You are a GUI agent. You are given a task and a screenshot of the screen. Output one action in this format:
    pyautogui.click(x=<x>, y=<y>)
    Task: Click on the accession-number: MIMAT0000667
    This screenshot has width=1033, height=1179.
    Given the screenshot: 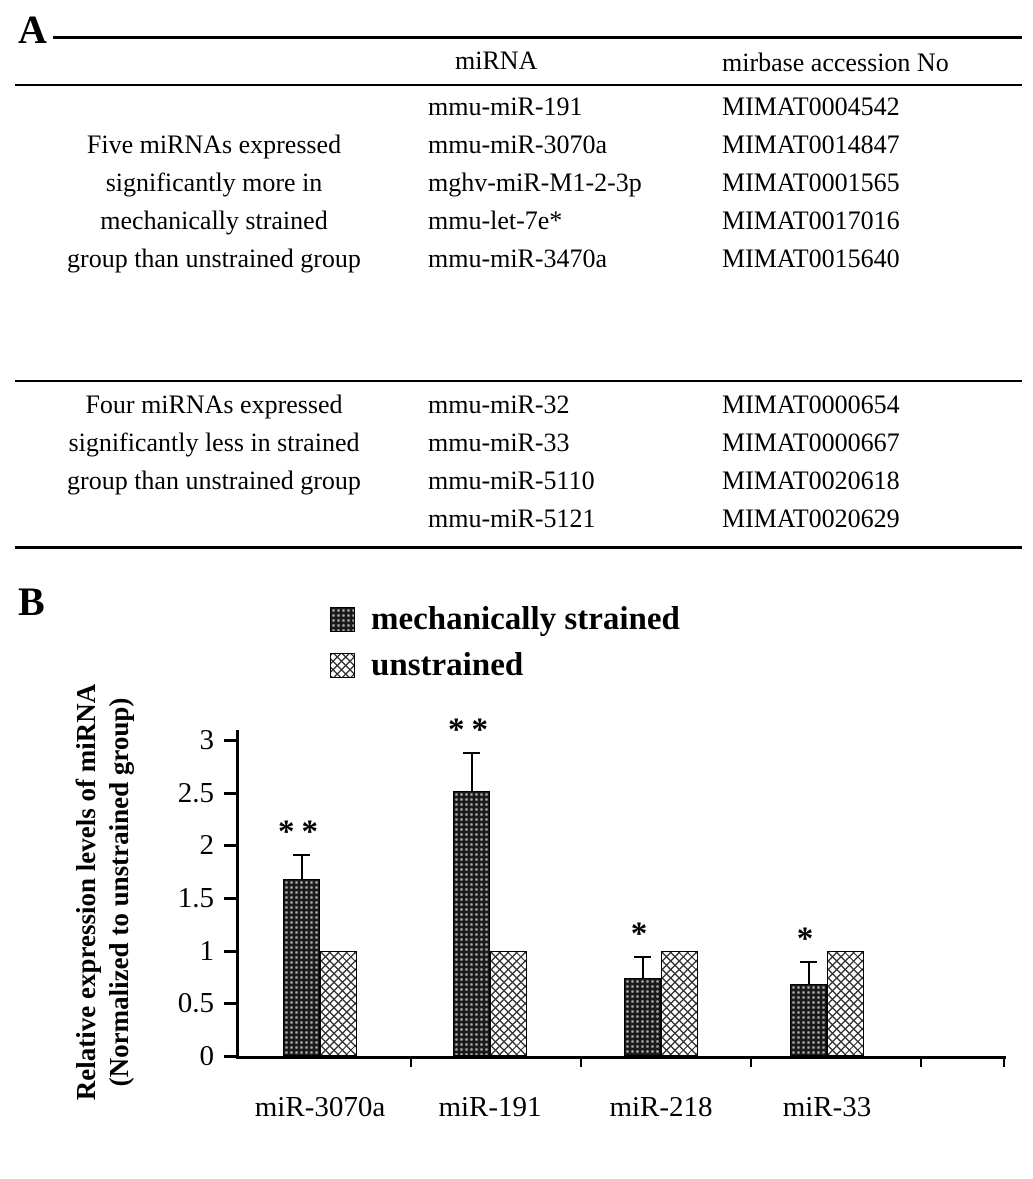 What is the action you would take?
    pyautogui.click(x=811, y=442)
    